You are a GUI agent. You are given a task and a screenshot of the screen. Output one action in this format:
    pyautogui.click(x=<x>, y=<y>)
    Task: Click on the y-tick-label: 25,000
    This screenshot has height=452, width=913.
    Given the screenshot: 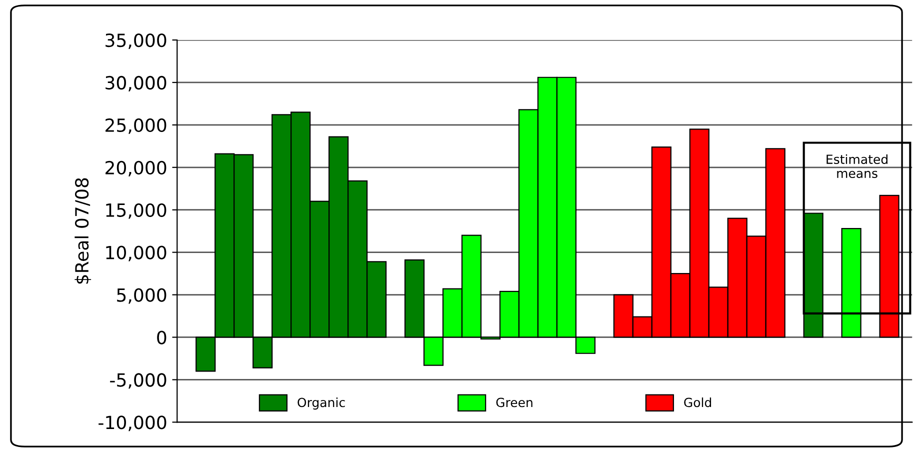 What is the action you would take?
    pyautogui.click(x=136, y=126)
    